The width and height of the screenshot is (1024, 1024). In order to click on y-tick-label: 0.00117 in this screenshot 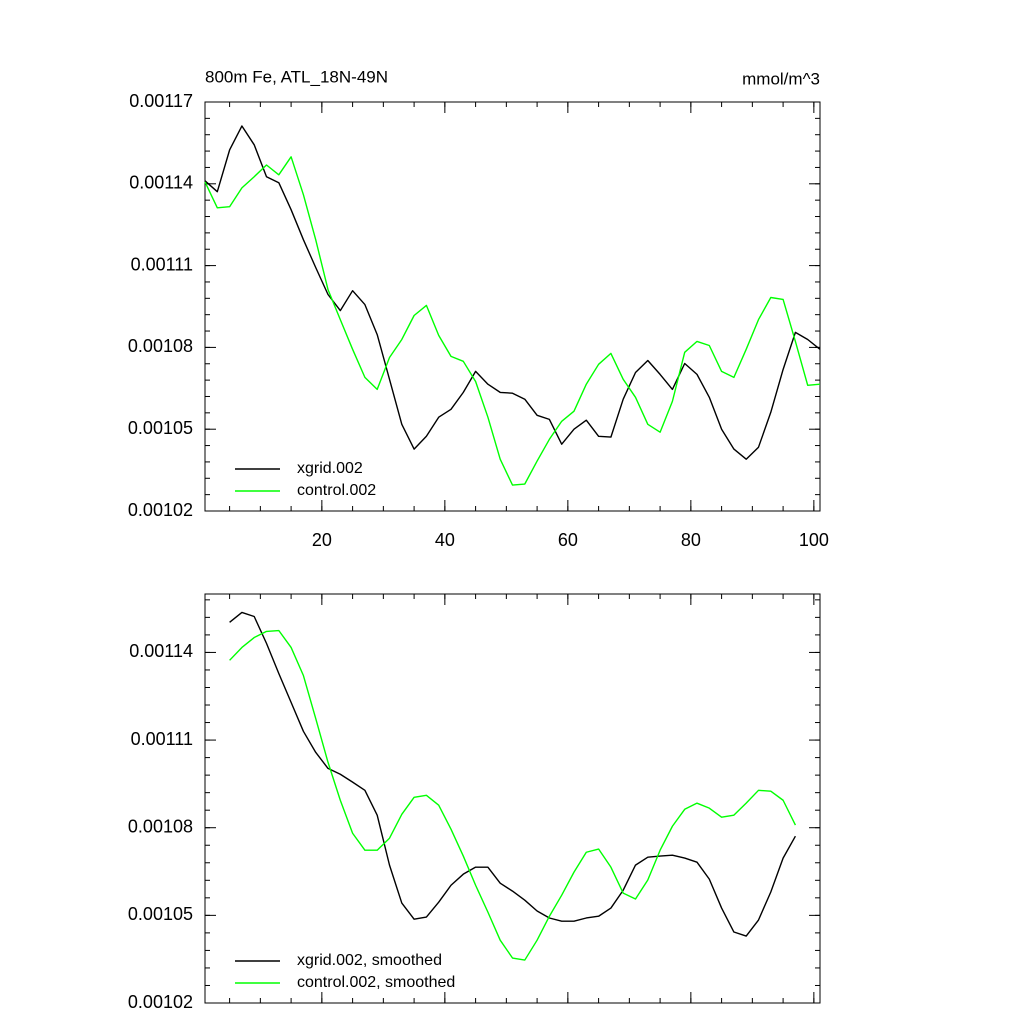, I will do `click(161, 101)`.